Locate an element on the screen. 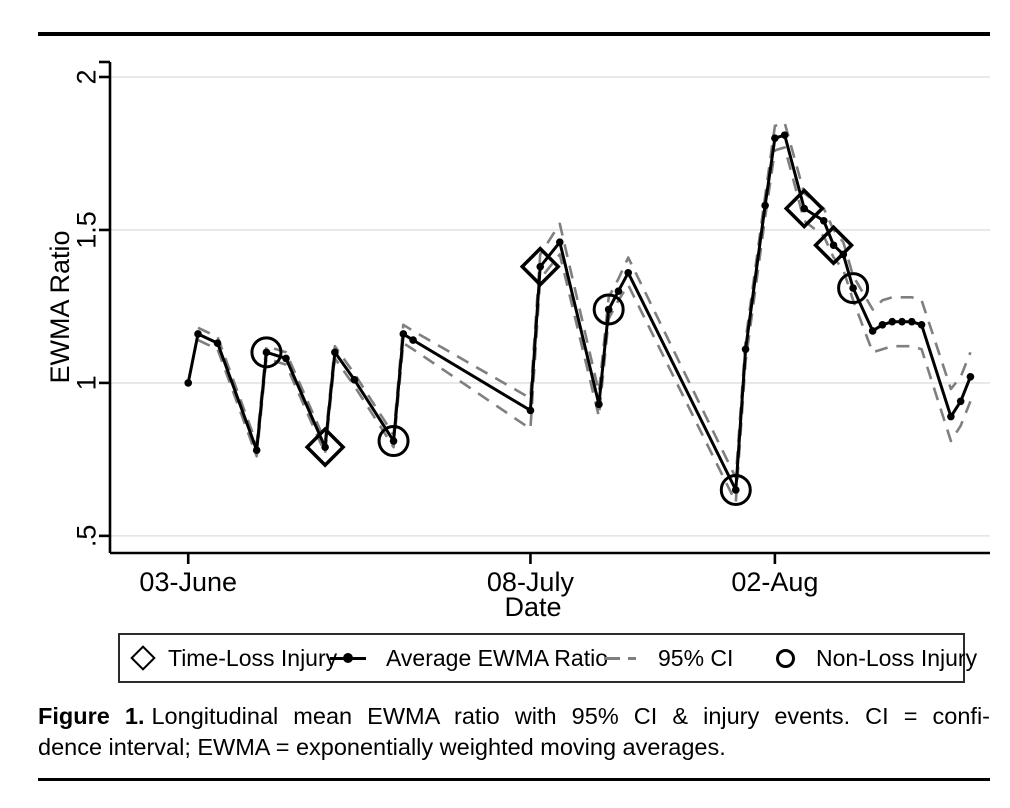  legend-item-average-ewma-ratio: Average EWMA Ratio is located at coordinates (469, 658).